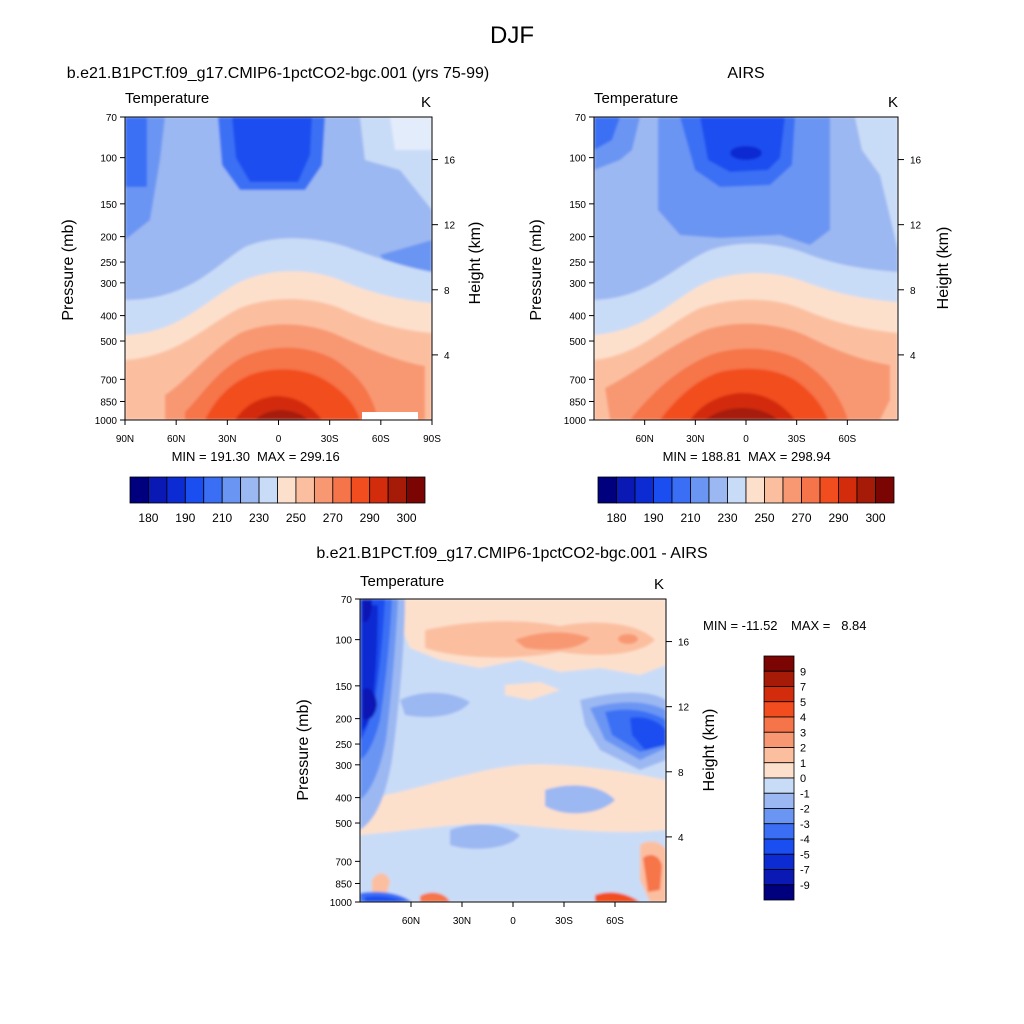  Describe the element at coordinates (659, 584) in the screenshot. I see `panel-diff-units: K` at that location.